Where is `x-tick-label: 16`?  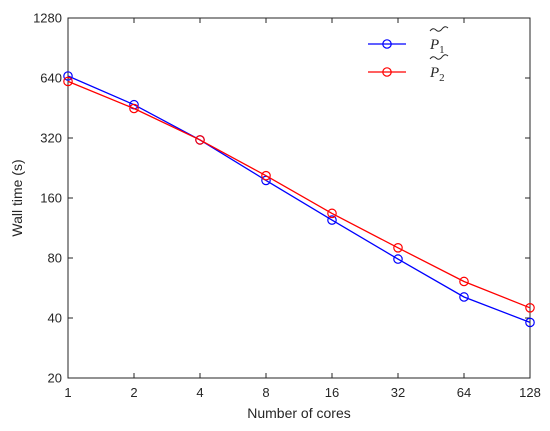
x-tick-label: 16 is located at coordinates (332, 392).